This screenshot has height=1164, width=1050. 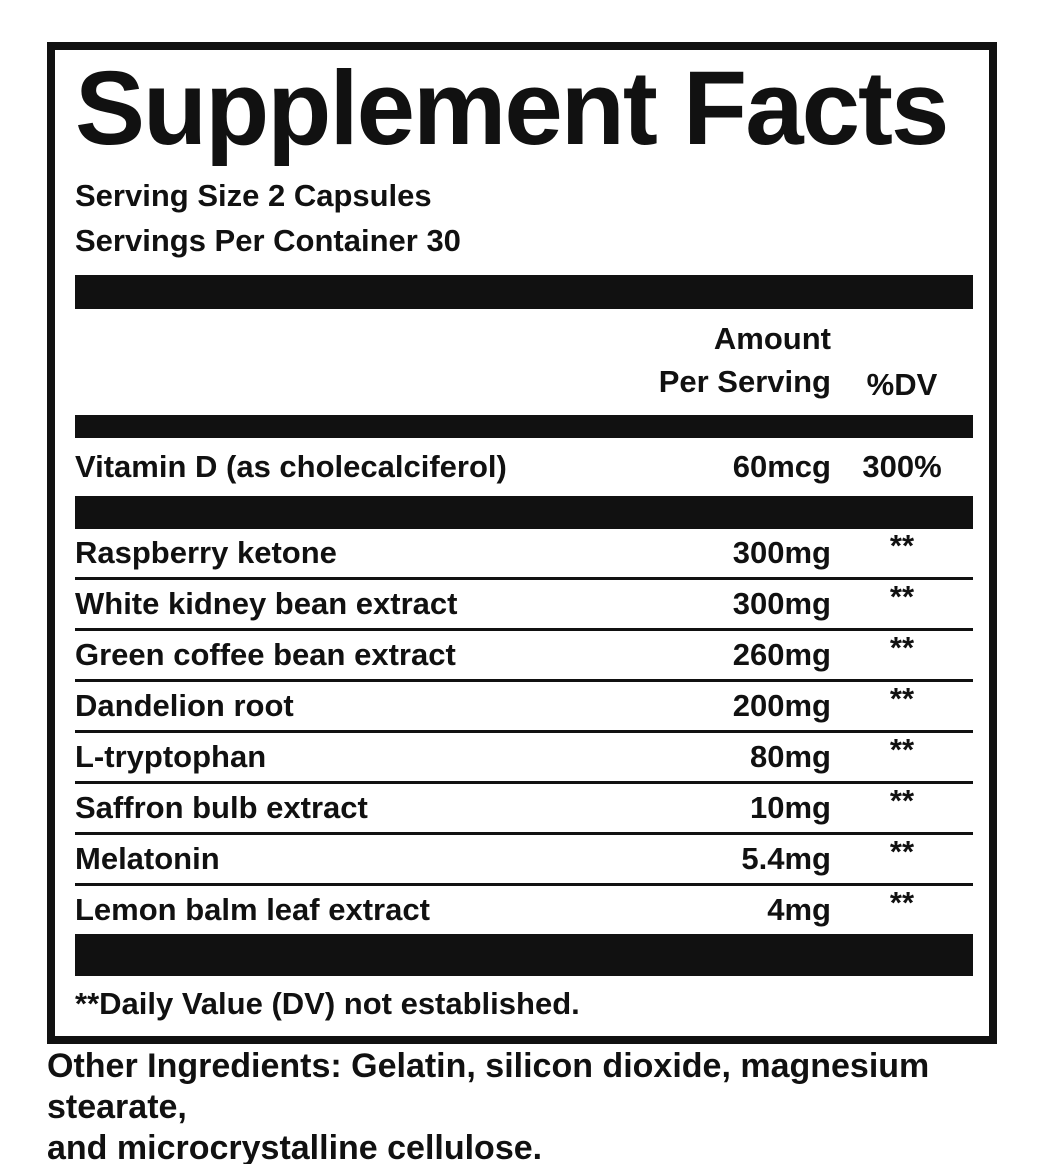 What do you see at coordinates (790, 756) in the screenshot?
I see `ingredient-amount: 80mg` at bounding box center [790, 756].